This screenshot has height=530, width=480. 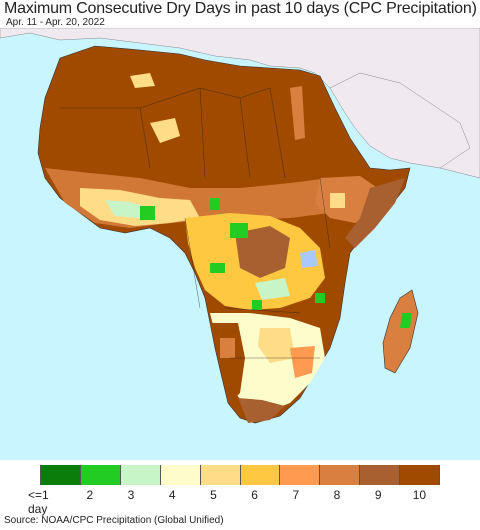 I want to click on congo-dry, so click(x=262, y=252).